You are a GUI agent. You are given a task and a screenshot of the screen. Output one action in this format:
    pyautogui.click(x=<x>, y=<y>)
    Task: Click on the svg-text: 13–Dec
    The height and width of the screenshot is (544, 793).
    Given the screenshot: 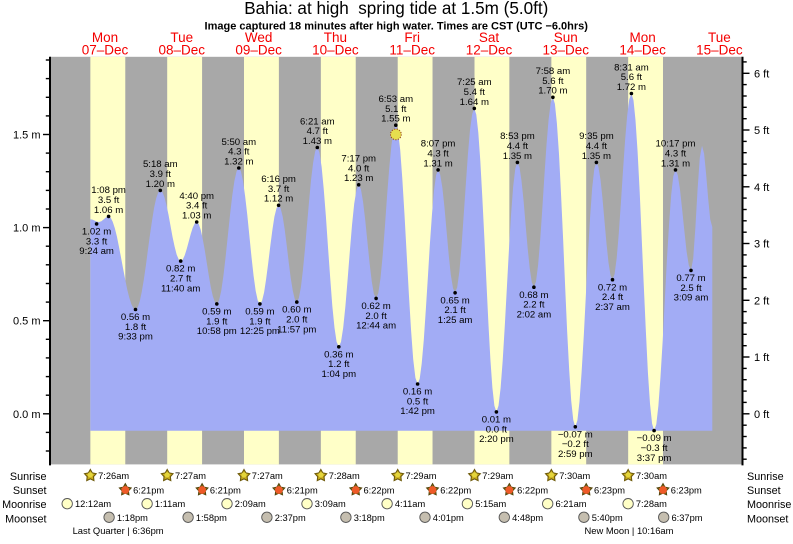 What is the action you would take?
    pyautogui.click(x=566, y=50)
    